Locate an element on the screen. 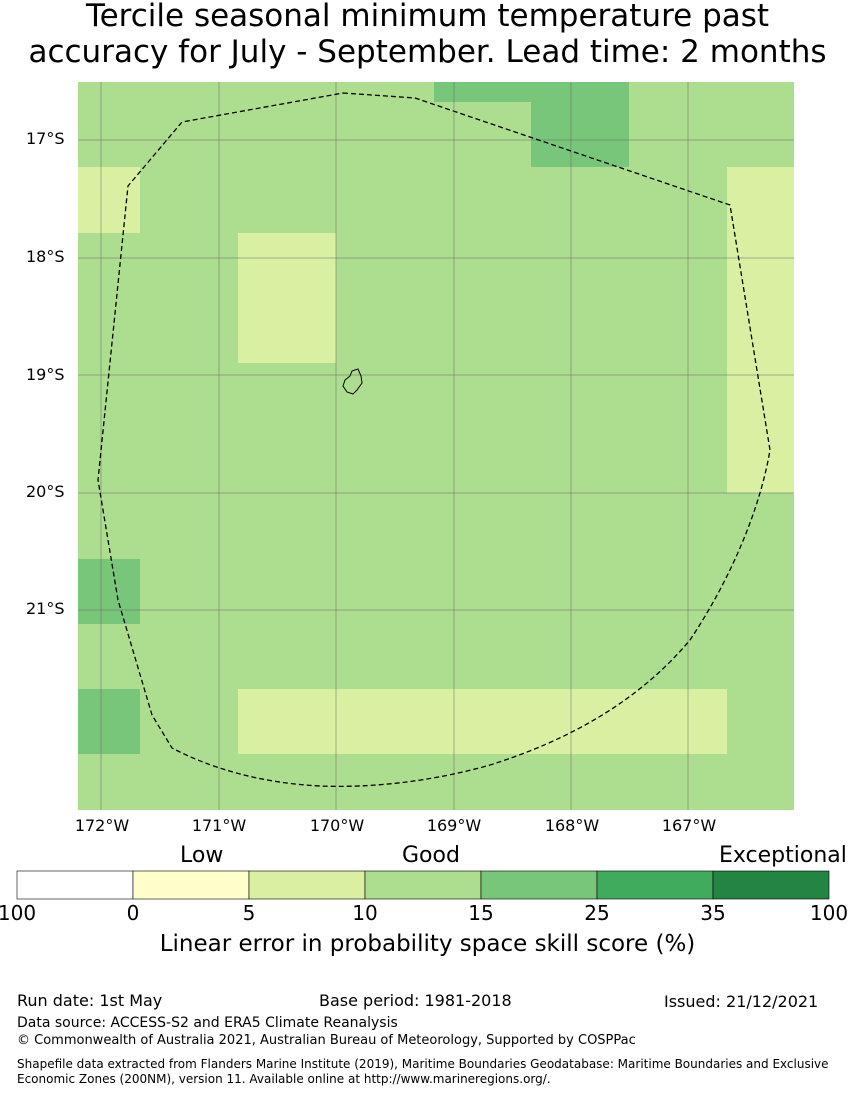 Image resolution: width=855 pixels, height=1095 pixels. niue-island-outline is located at coordinates (352, 381).